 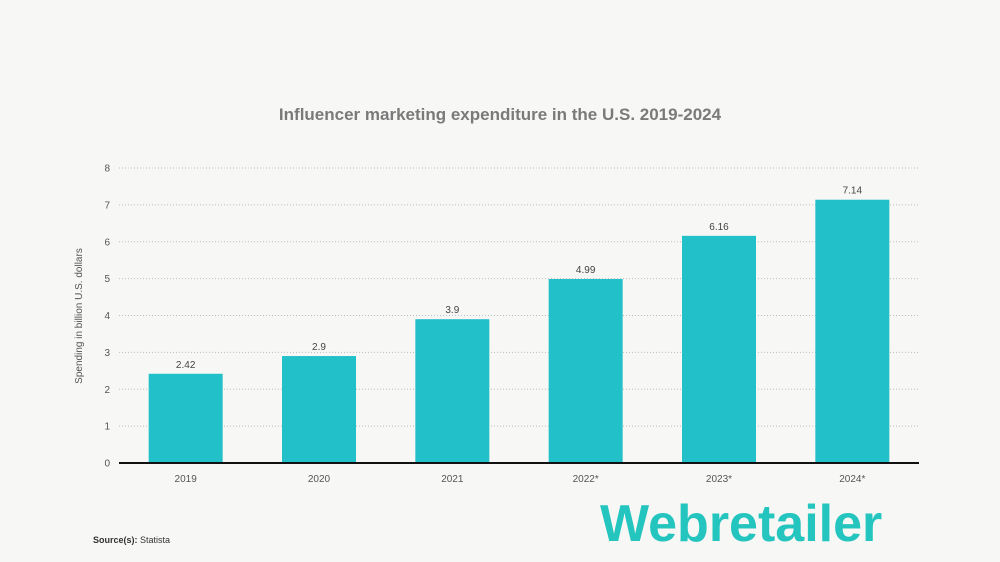 What do you see at coordinates (319, 347) in the screenshot?
I see `bar-value-label: 2.9` at bounding box center [319, 347].